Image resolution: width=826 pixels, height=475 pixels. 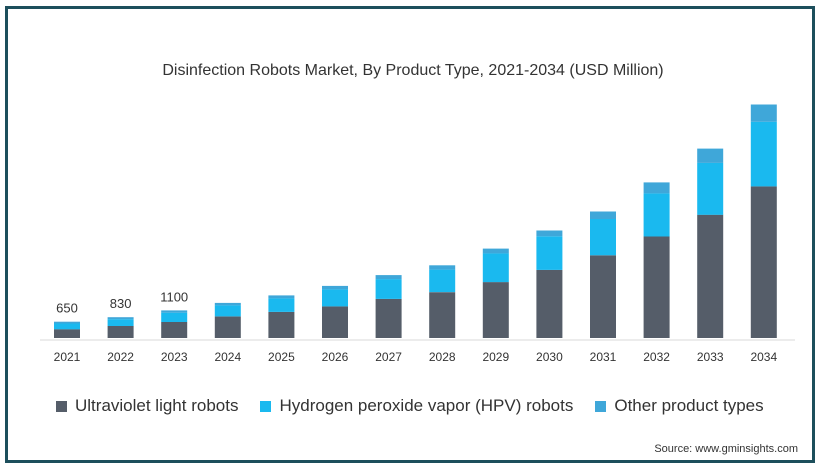 I want to click on legend-item-ultraviolet: Ultraviolet light robots, so click(x=147, y=406).